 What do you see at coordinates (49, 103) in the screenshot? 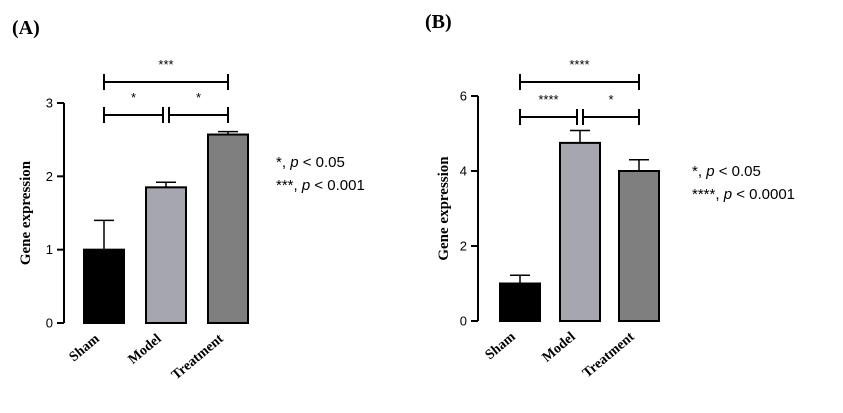
I see `y-tick-label: 3` at bounding box center [49, 103].